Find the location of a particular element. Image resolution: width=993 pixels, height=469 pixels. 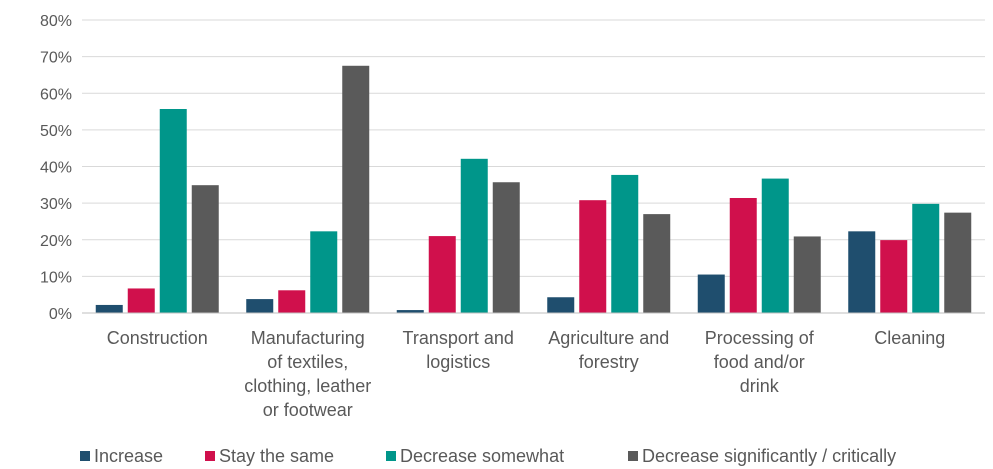

x-category-label: Construction is located at coordinates (157, 338).